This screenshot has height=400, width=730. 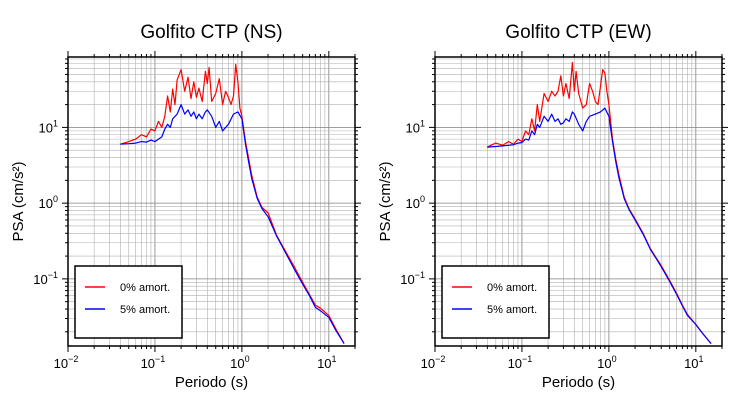 I want to click on chart-title: Golfito CTP (EW), so click(x=578, y=32).